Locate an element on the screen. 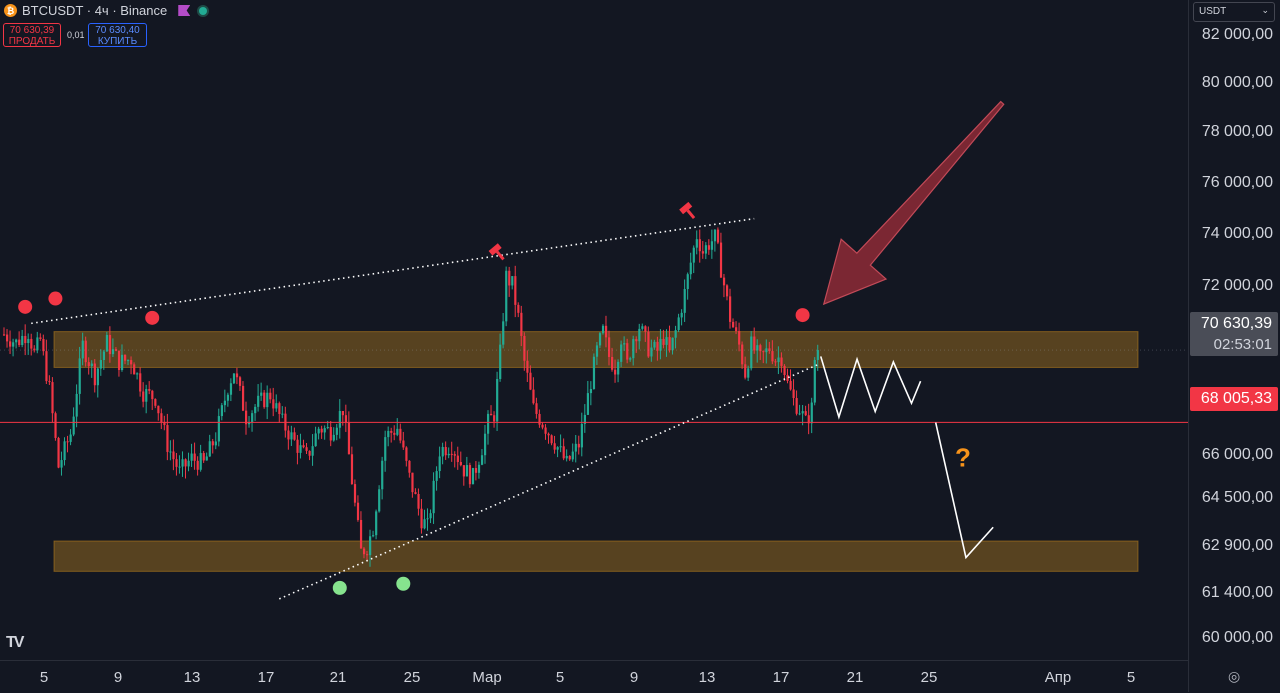  projection-path is located at coordinates (964, 491).